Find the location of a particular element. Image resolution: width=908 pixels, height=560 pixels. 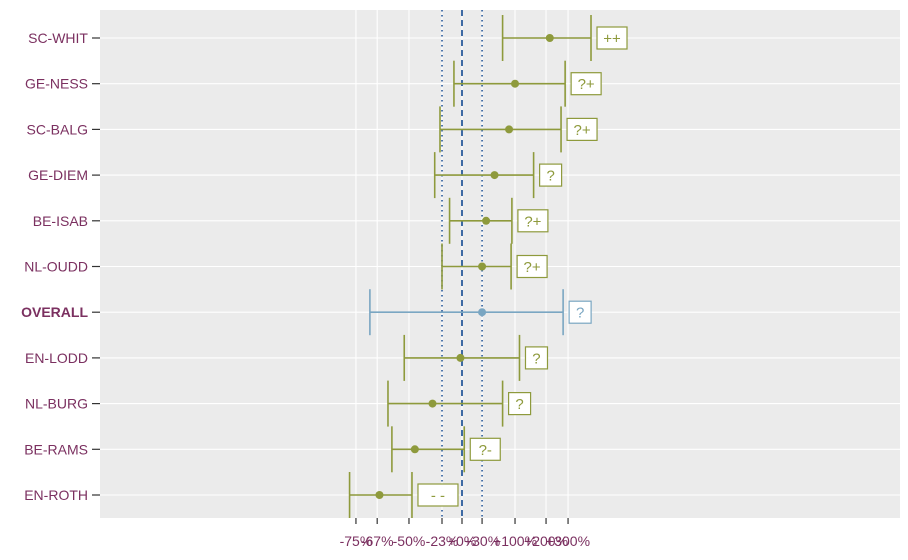

reference-lines is located at coordinates (462, 264).